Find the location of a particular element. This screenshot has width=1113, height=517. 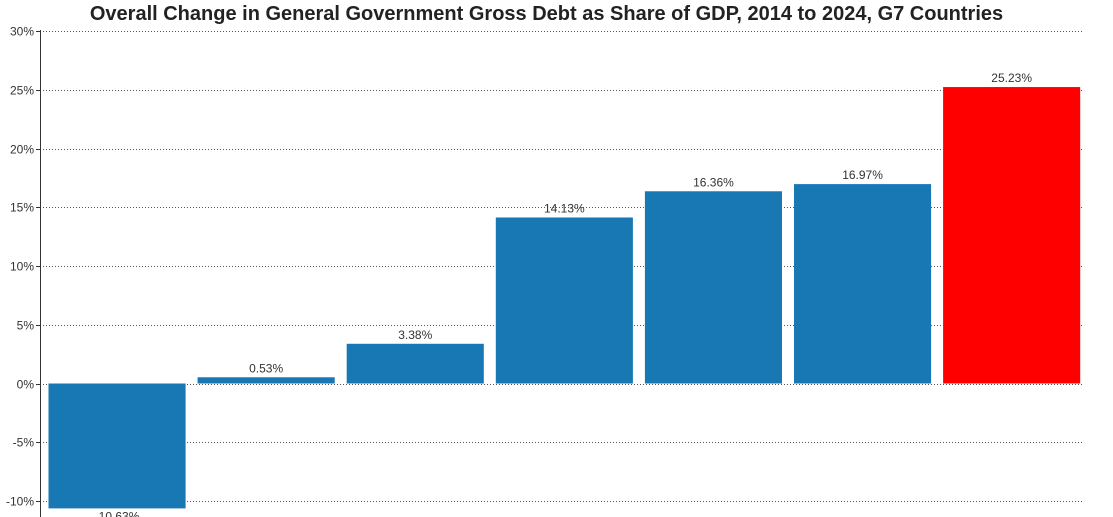

data-label: 0.53% is located at coordinates (266, 368).